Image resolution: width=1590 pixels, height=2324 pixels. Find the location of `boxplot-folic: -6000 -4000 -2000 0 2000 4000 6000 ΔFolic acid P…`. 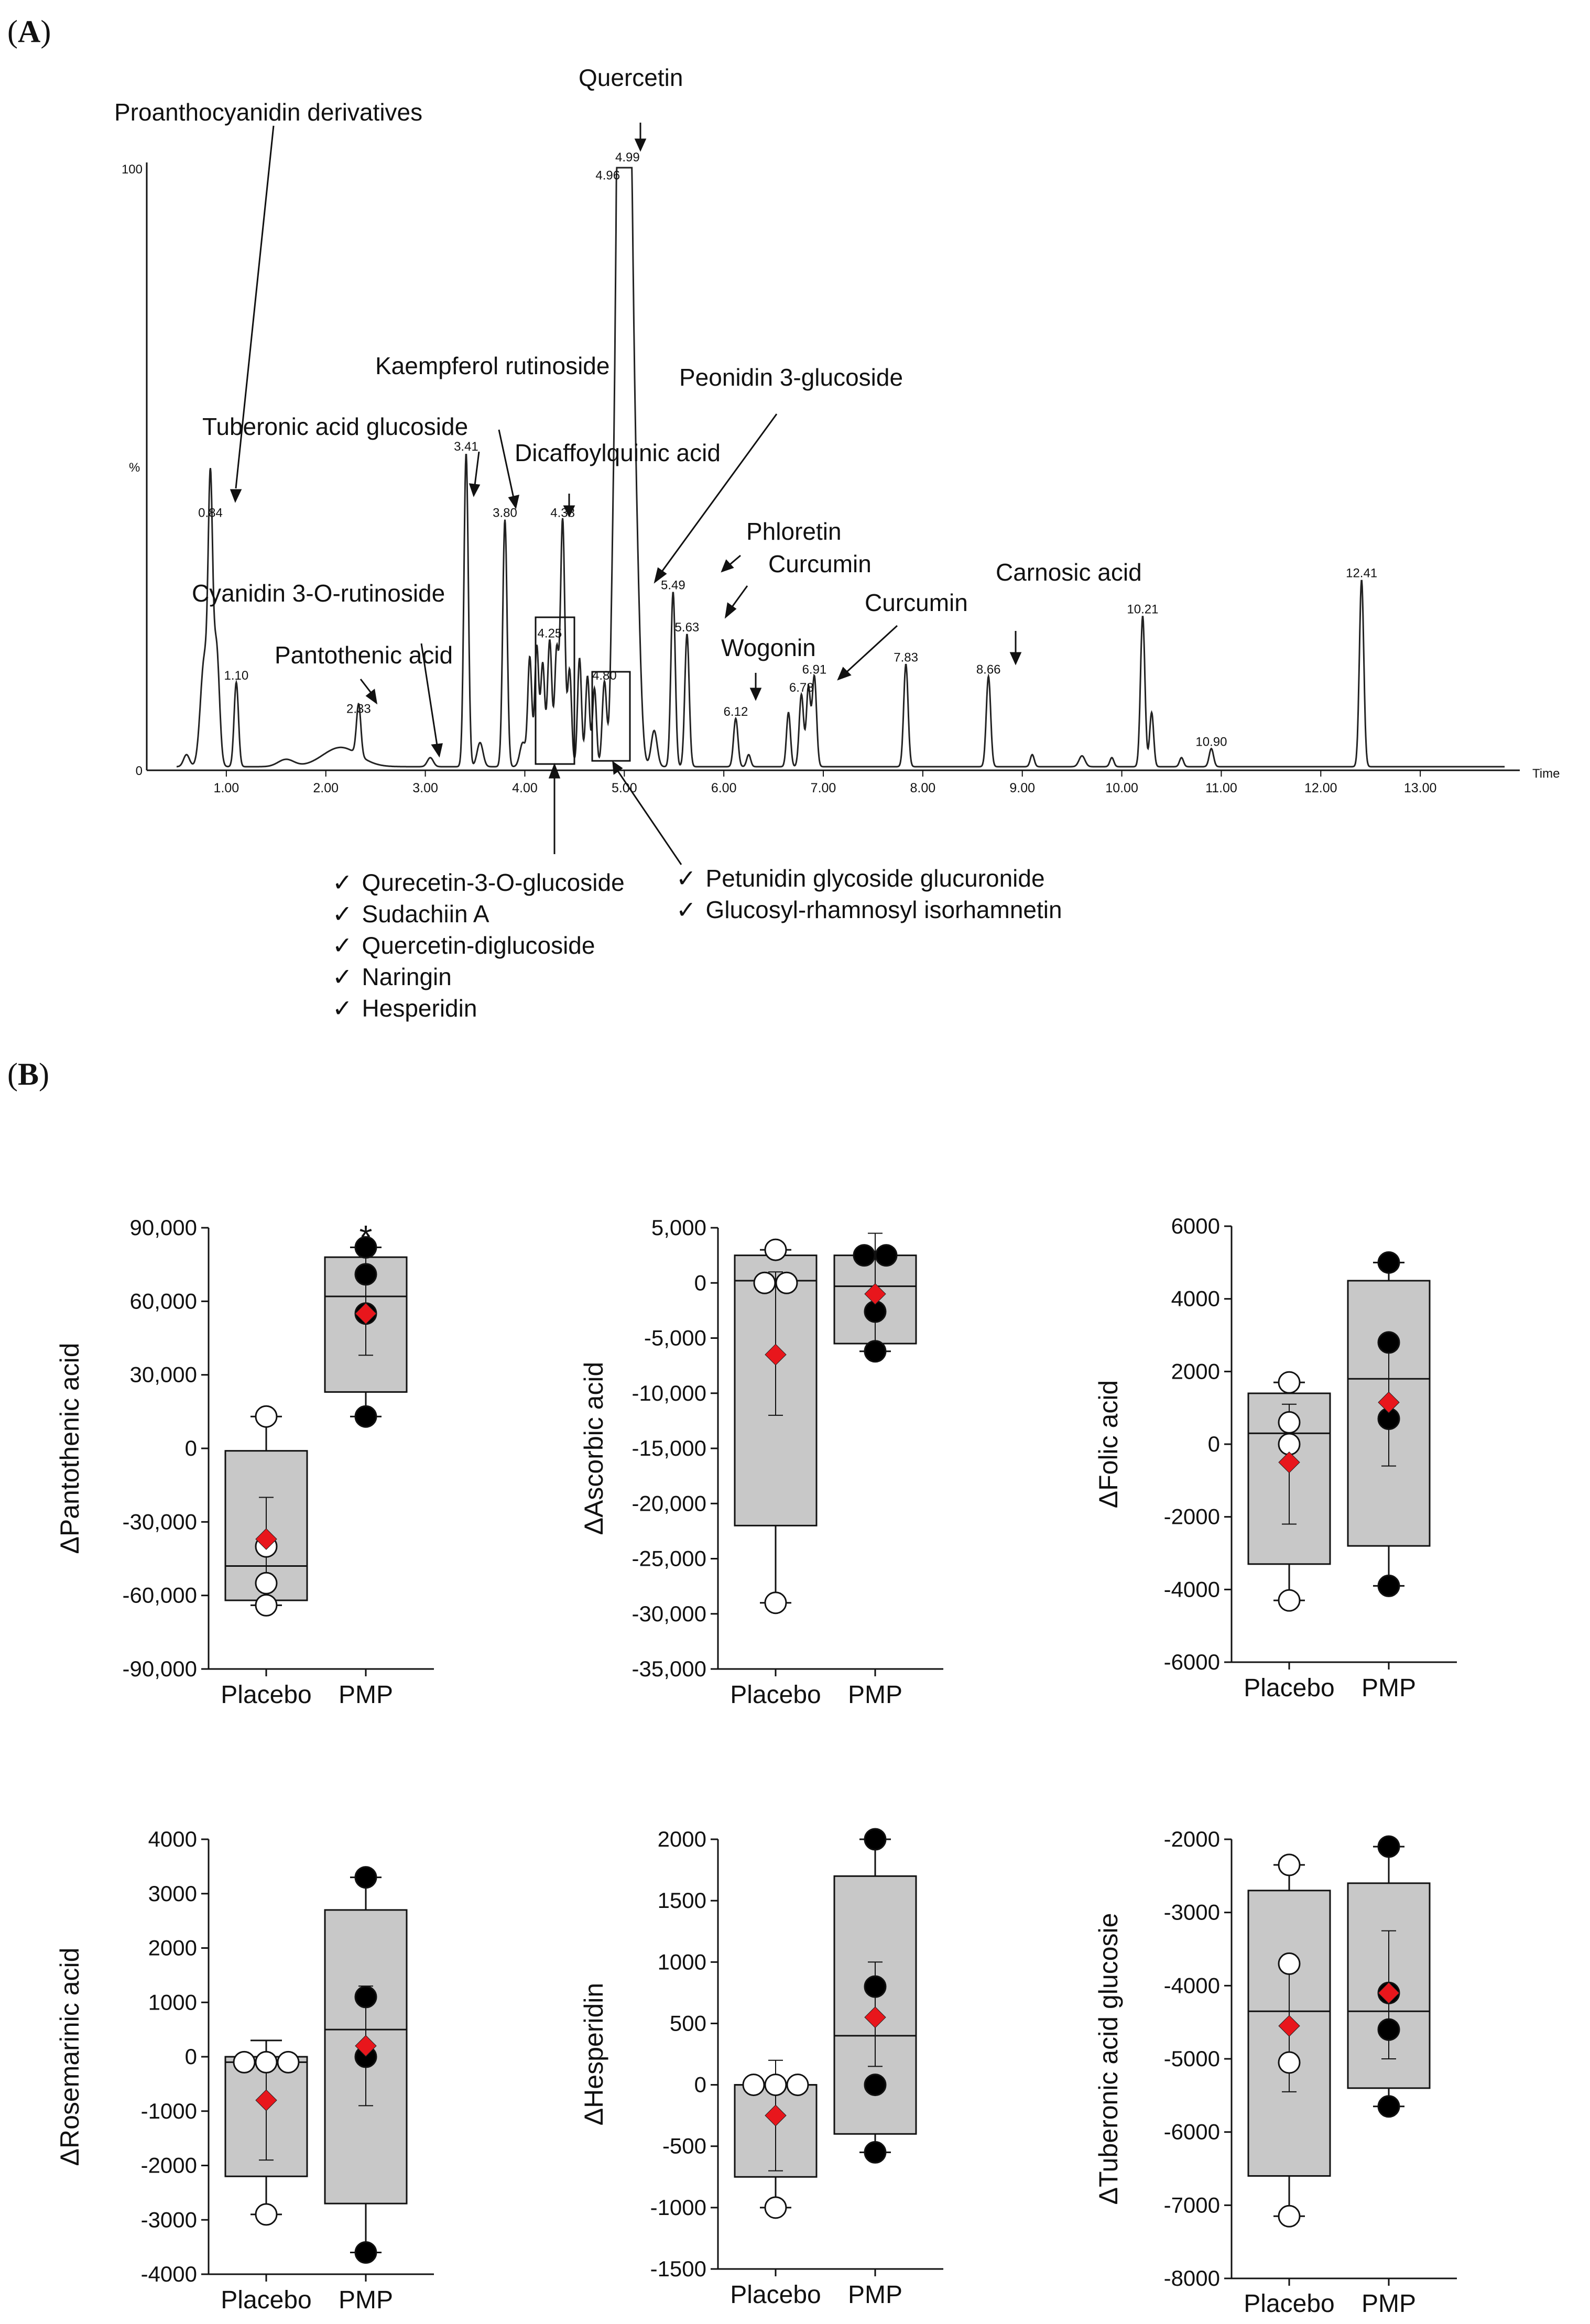

boxplot-folic: -6000 -4000 -2000 0 2000 4000 6000 ΔFolic acid P… is located at coordinates (1275, 1458).